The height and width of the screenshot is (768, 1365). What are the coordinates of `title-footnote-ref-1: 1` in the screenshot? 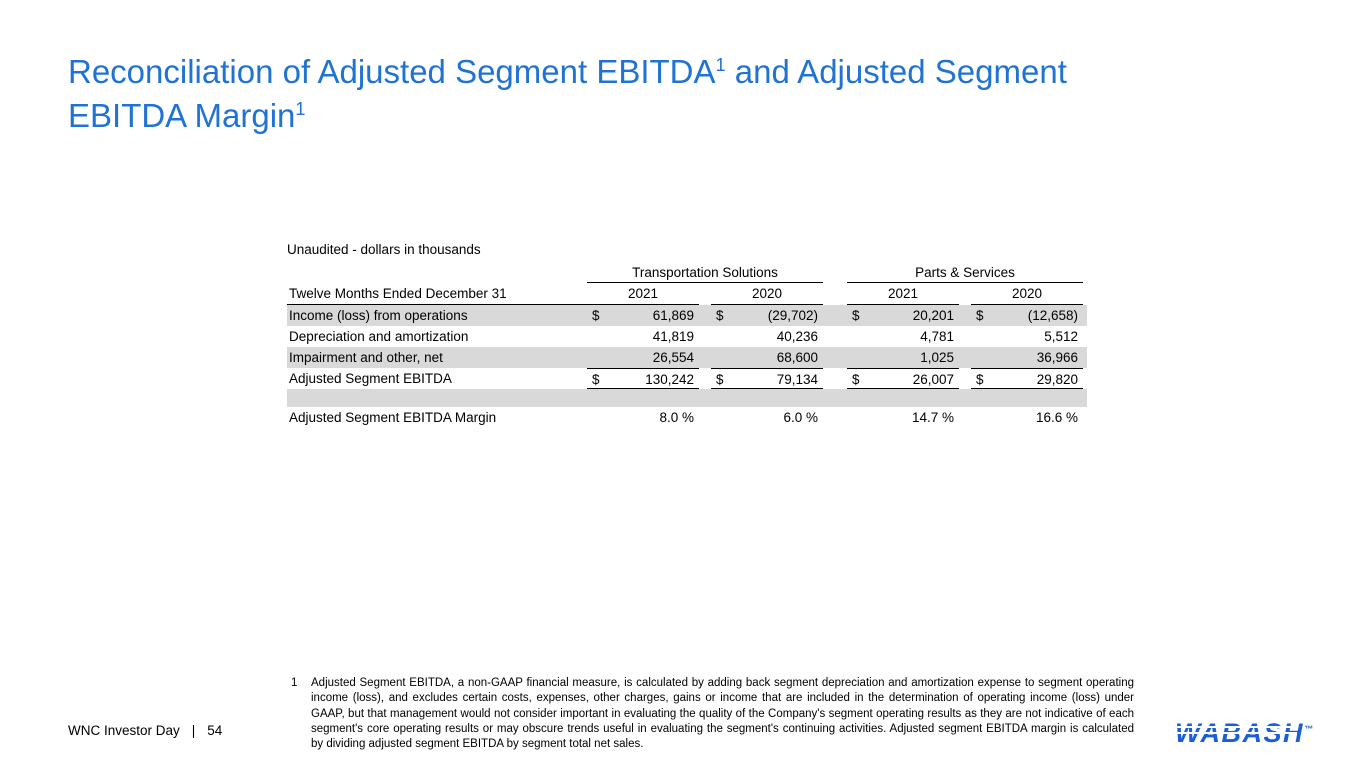 It's located at (720, 65).